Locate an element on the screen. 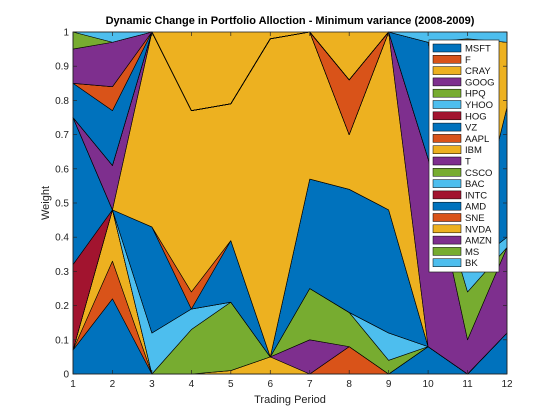 This screenshot has width=560, height=420. x-tick-label: 6 is located at coordinates (270, 384).